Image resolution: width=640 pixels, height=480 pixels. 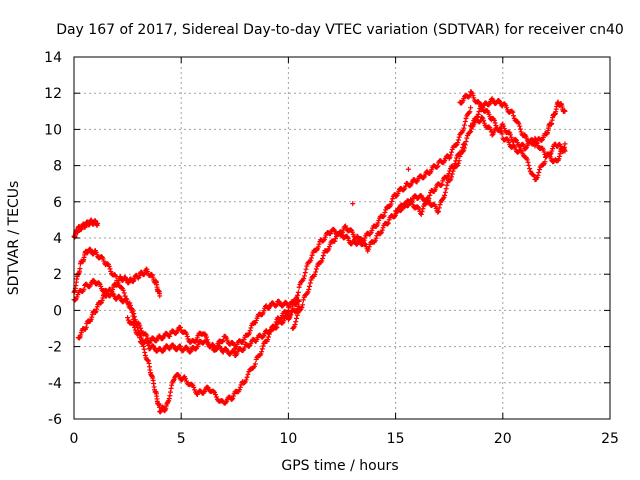 What do you see at coordinates (74, 439) in the screenshot?
I see `x-tick-label: 0` at bounding box center [74, 439].